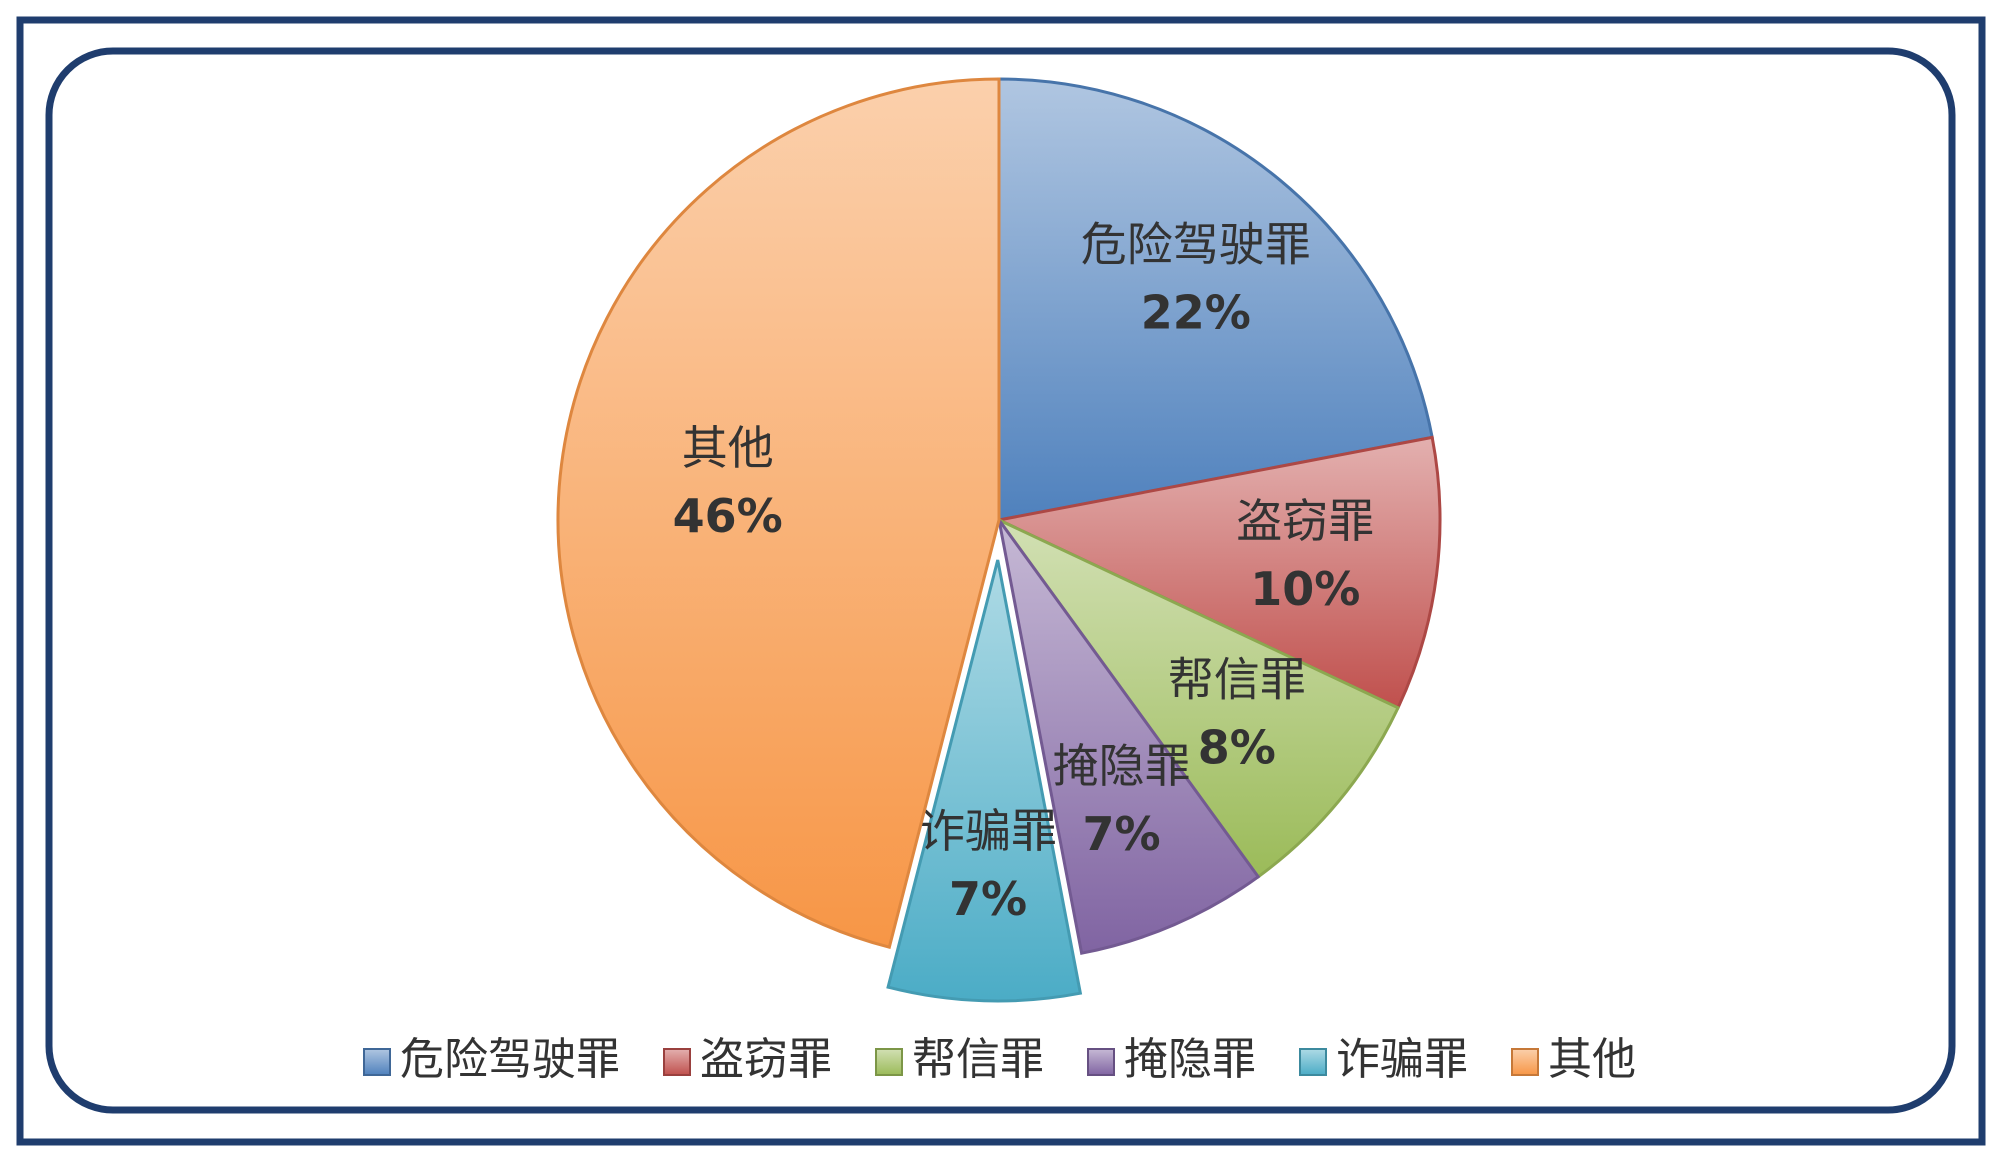  I want to click on legend-label: 盗窃罪, so click(766, 1059).